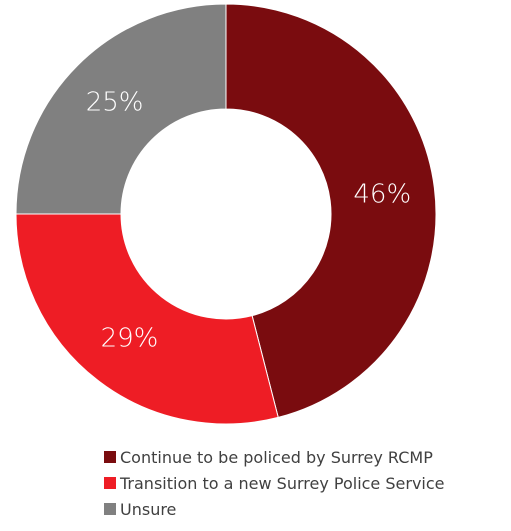 The width and height of the screenshot is (511, 531). What do you see at coordinates (115, 103) in the screenshot?
I see `data-label-unsure: 25%` at bounding box center [115, 103].